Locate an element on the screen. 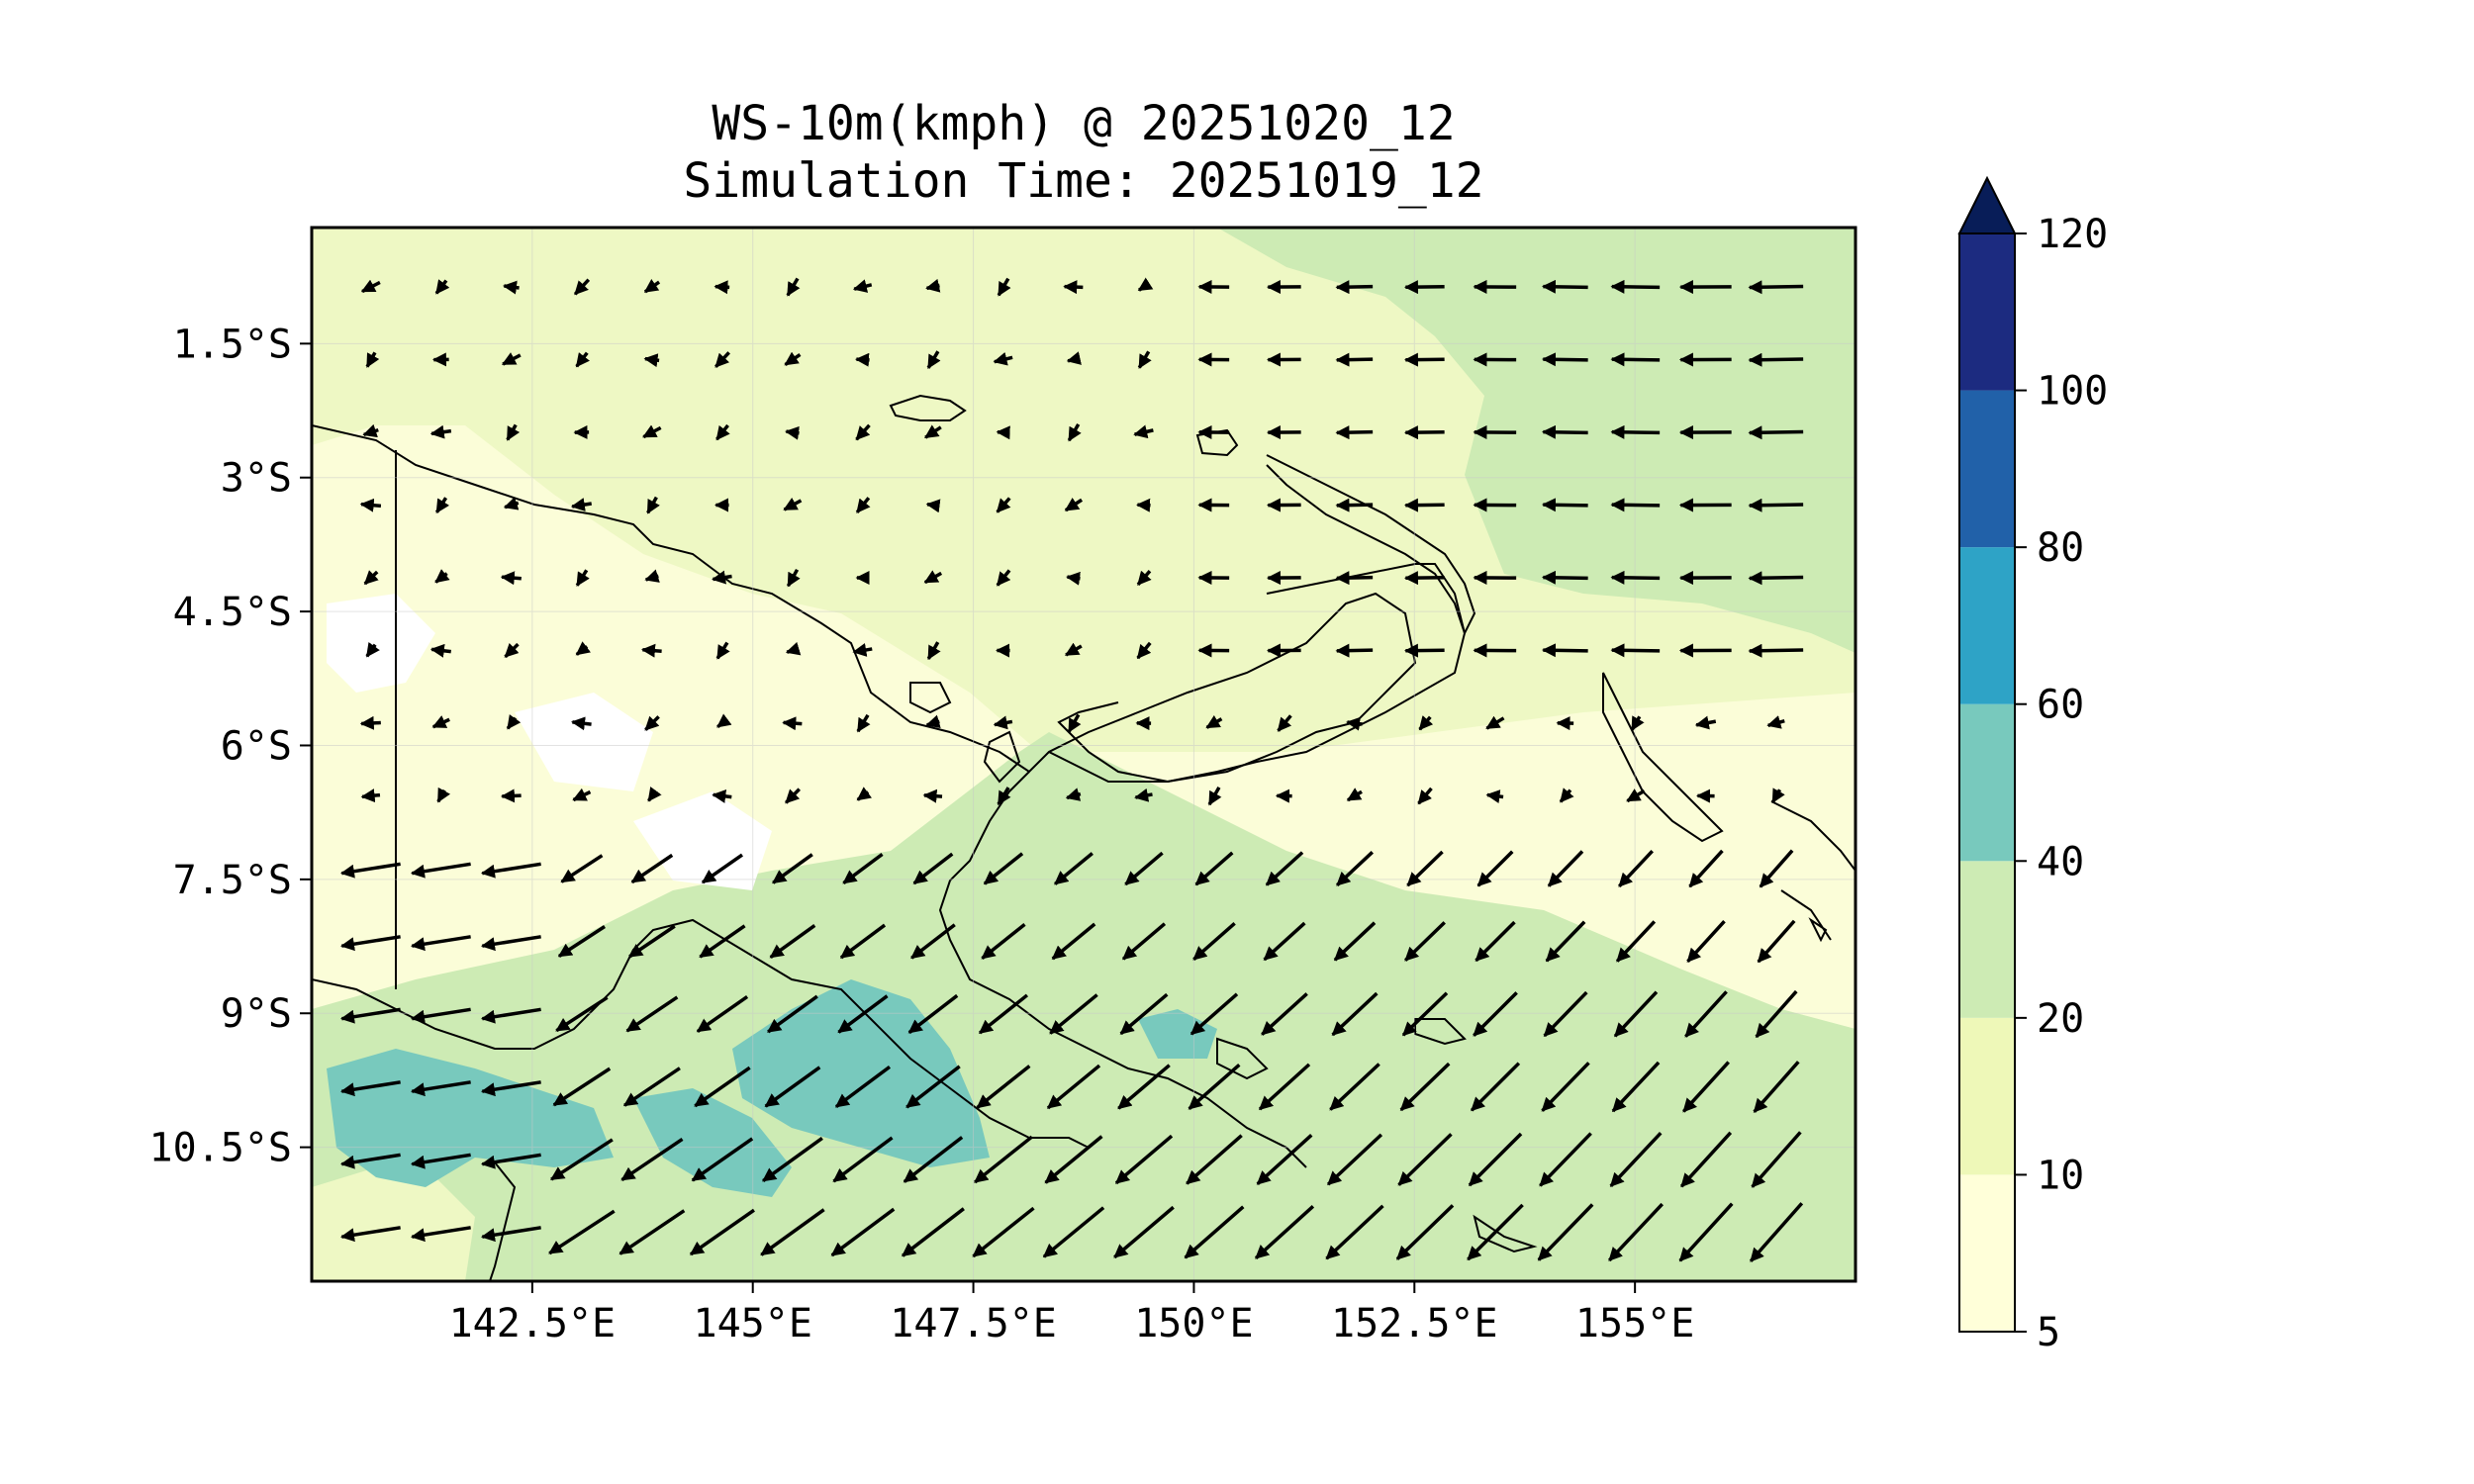 This screenshot has width=2474, height=1484. coastline-manus is located at coordinates (928, 407).